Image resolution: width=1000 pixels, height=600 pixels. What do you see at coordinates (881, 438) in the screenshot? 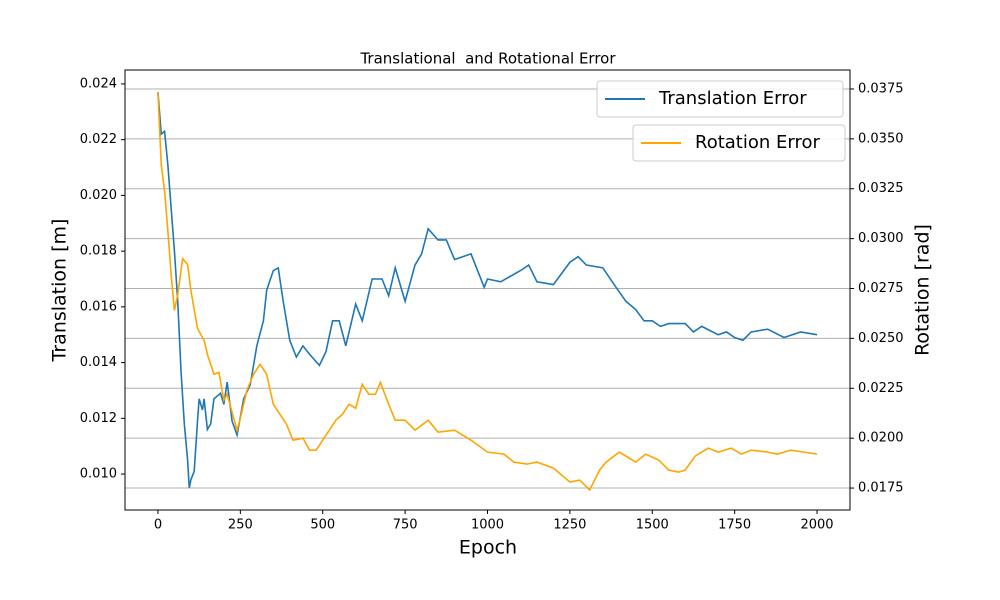
I see `y2-tick-label: 0.0200` at bounding box center [881, 438].